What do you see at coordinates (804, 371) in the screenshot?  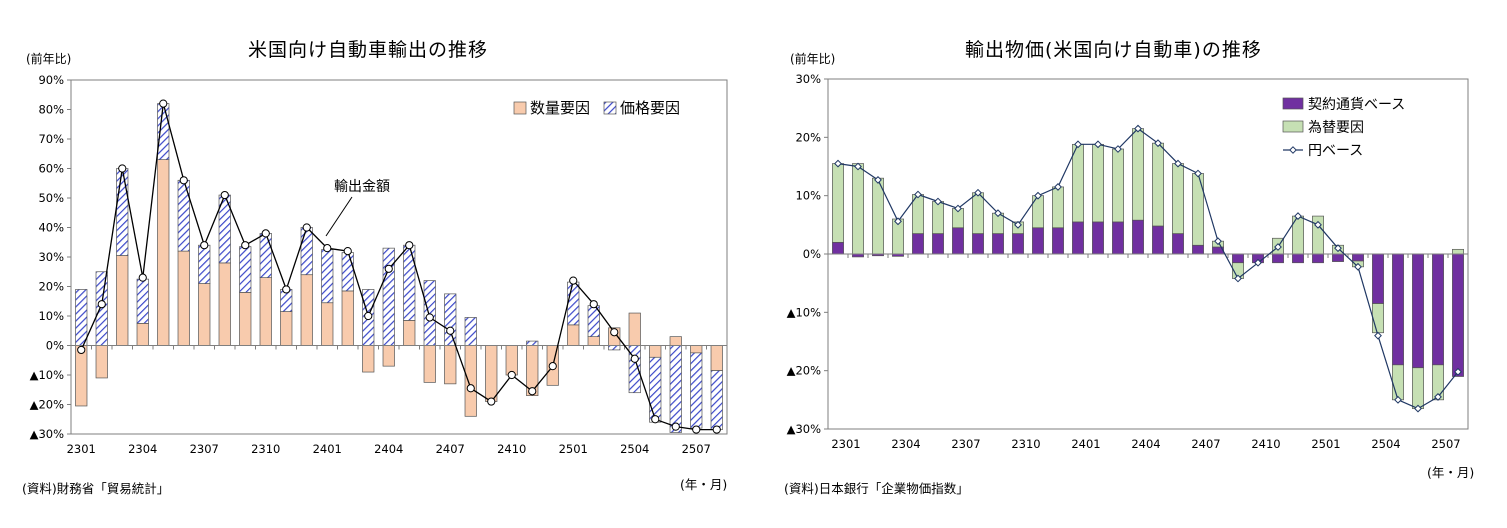 I see `y-tick-label: ▲20%` at bounding box center [804, 371].